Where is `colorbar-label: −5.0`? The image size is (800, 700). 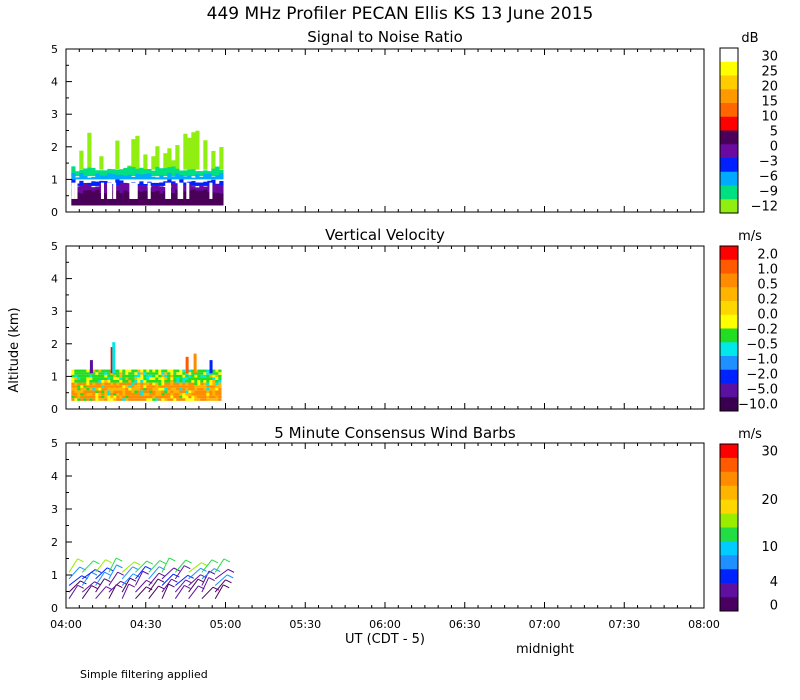 colorbar-label: −5.0 is located at coordinates (762, 390).